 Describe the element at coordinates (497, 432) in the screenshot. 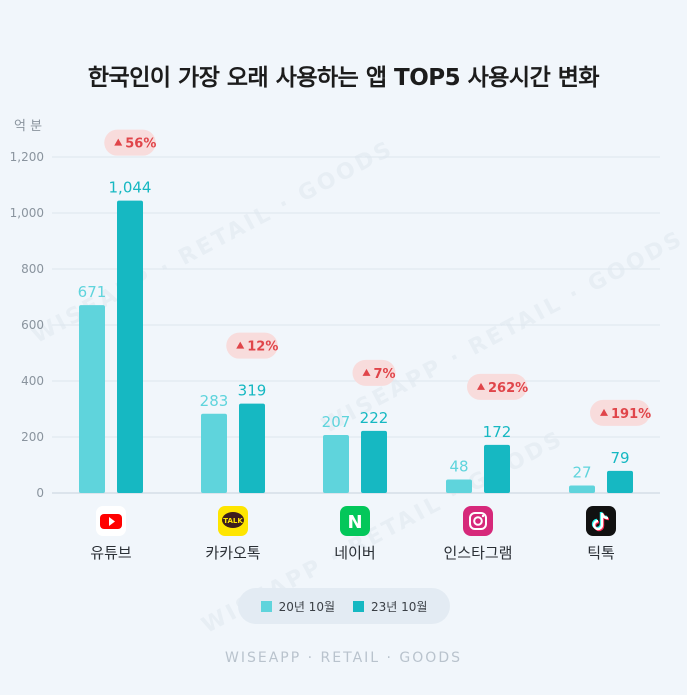

I see `data-label: 172` at that location.